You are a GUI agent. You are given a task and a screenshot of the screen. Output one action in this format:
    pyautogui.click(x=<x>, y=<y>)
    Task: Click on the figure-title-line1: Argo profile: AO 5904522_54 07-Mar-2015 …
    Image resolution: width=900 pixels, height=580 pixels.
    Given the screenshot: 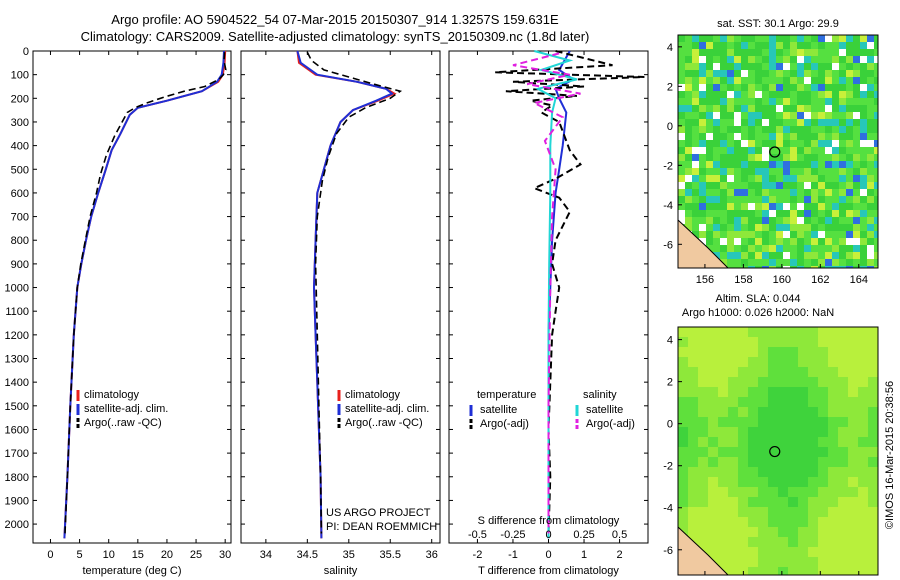 What is the action you would take?
    pyautogui.click(x=335, y=19)
    